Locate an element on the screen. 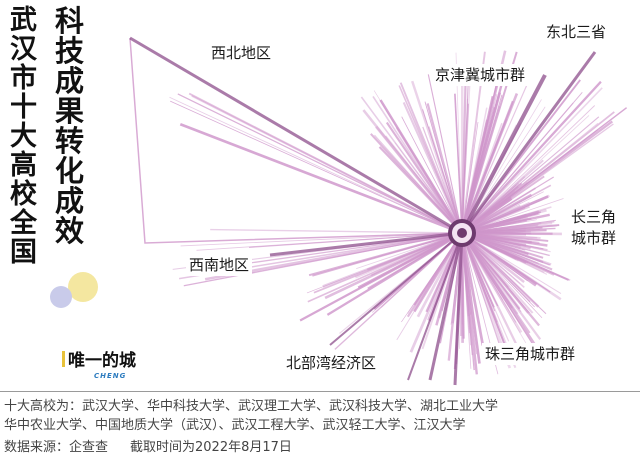  yellow-dot is located at coordinates (83, 287).